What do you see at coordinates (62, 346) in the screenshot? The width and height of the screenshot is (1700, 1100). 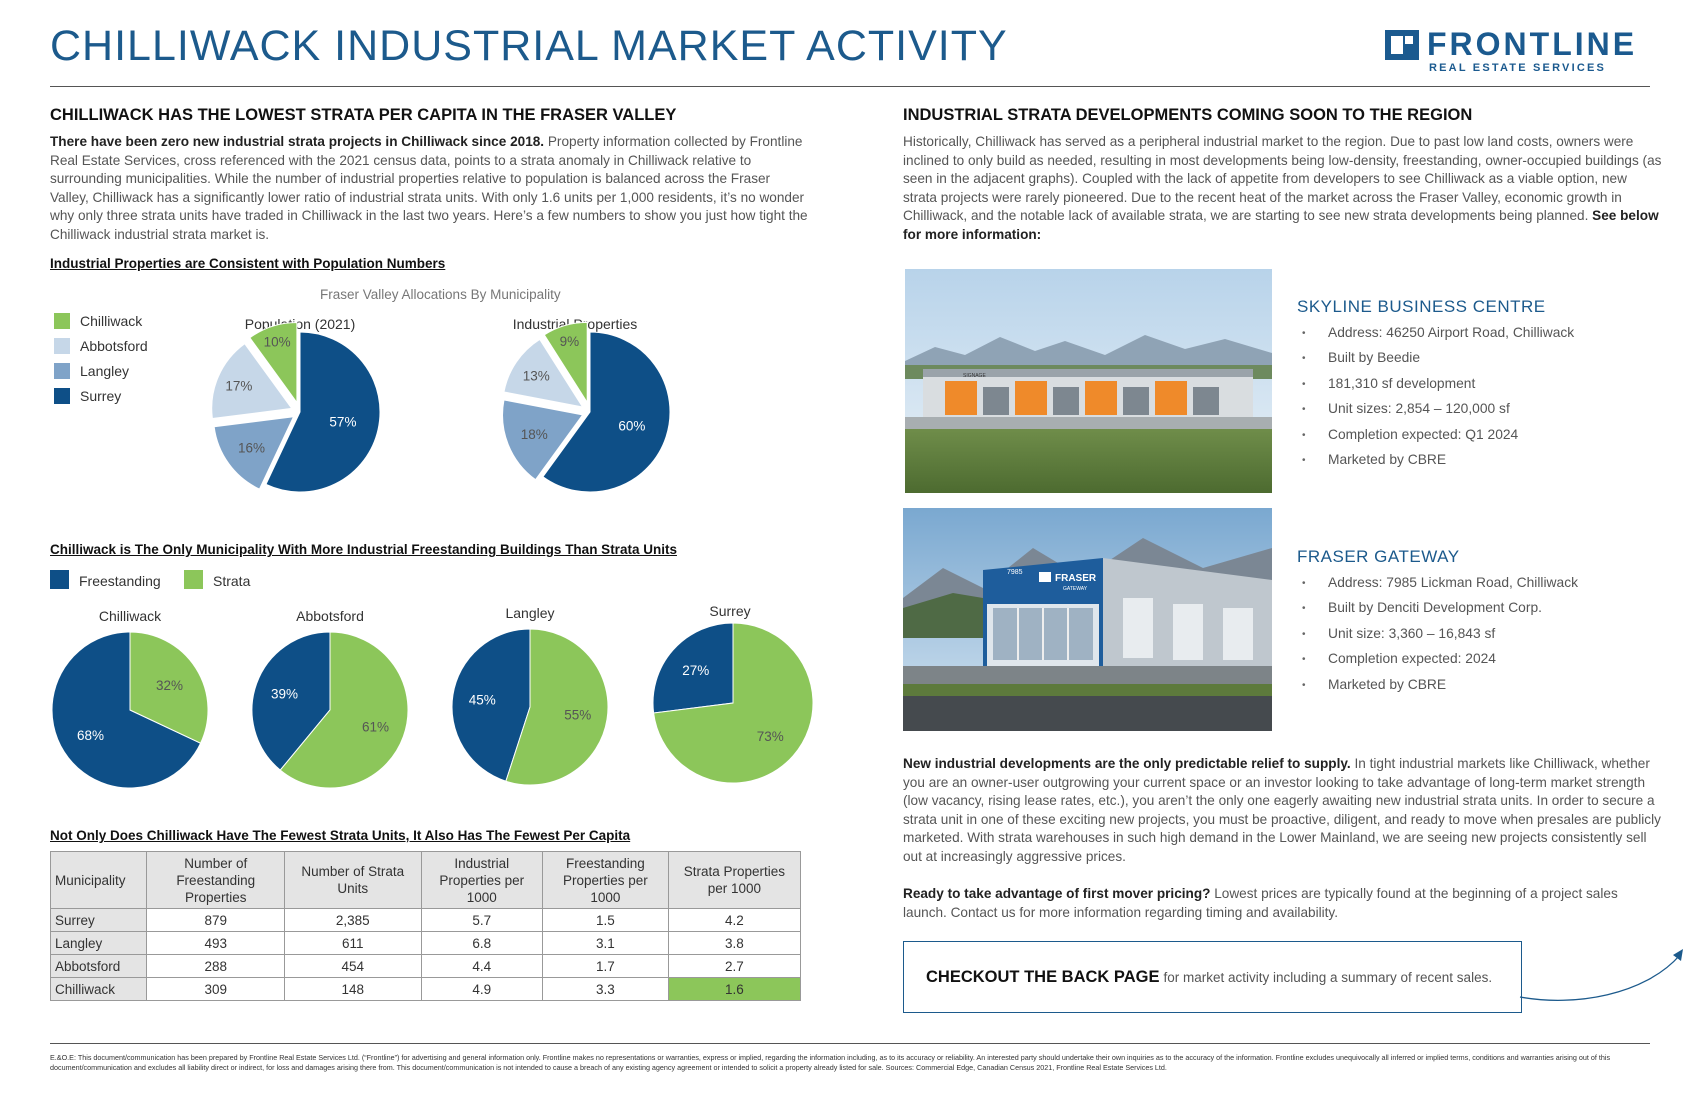 I see `legend-swatch-abbotsford` at bounding box center [62, 346].